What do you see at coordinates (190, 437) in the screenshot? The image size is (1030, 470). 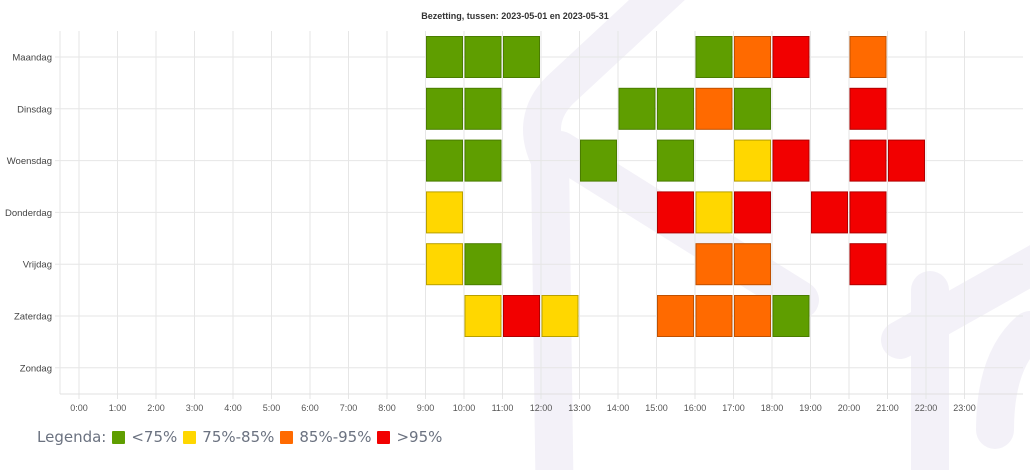 I see `legend-swatch-yellow` at bounding box center [190, 437].